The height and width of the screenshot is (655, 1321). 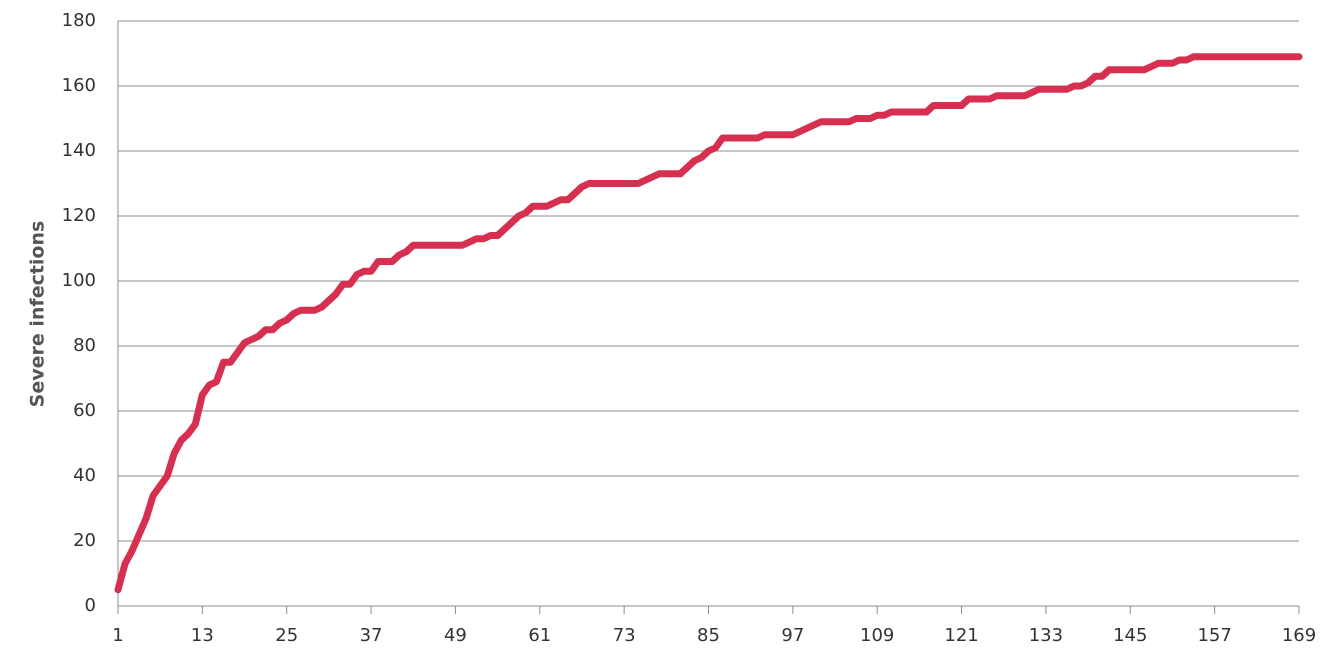 What do you see at coordinates (84, 475) in the screenshot?
I see `y-tick-label: 40` at bounding box center [84, 475].